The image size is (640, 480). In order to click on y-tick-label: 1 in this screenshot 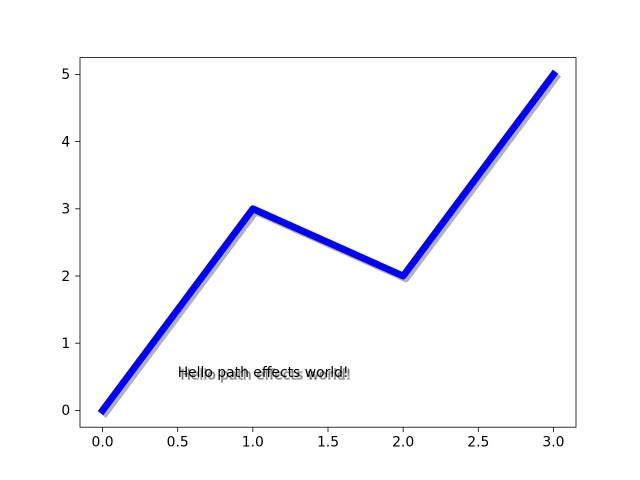, I will do `click(65, 344)`.